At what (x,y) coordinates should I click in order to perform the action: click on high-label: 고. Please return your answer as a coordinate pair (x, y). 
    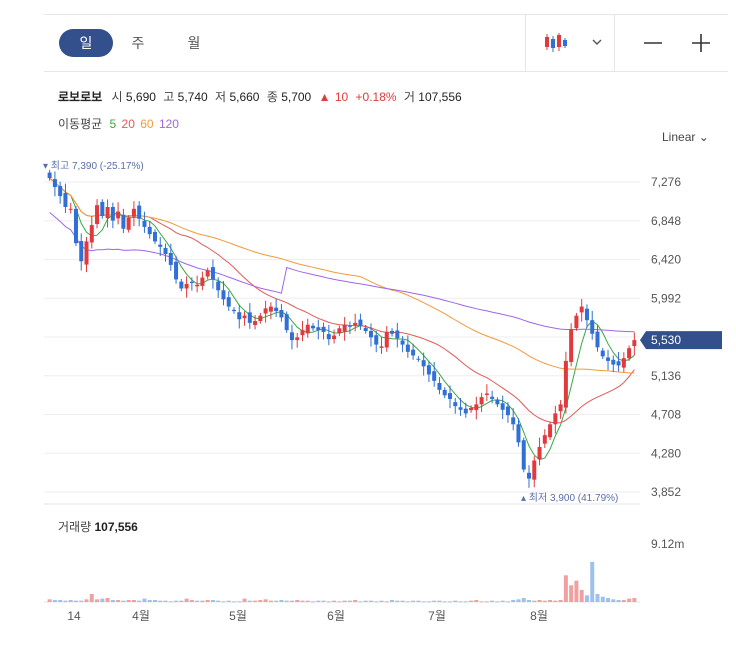
    Looking at the image, I should click on (169, 97).